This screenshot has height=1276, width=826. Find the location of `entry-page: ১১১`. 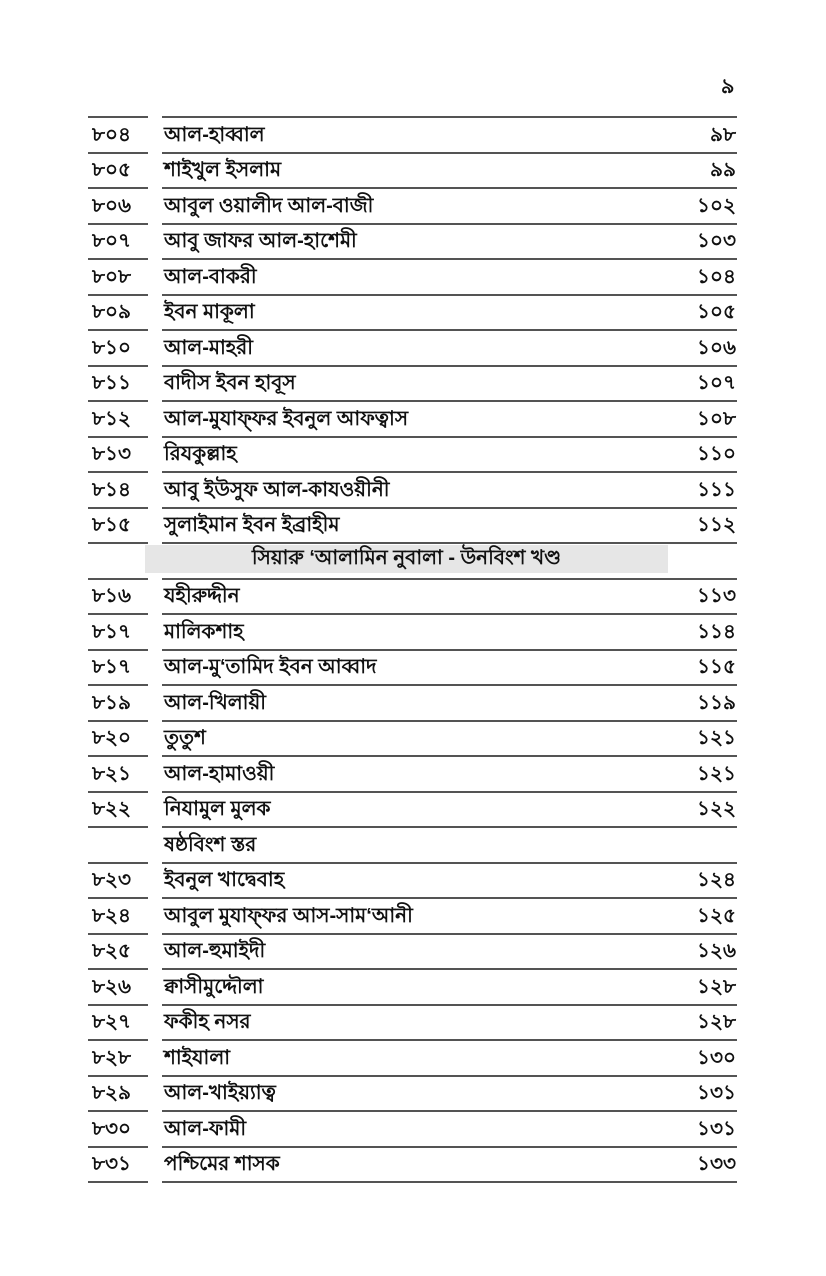

entry-page: ১১১ is located at coordinates (716, 489).